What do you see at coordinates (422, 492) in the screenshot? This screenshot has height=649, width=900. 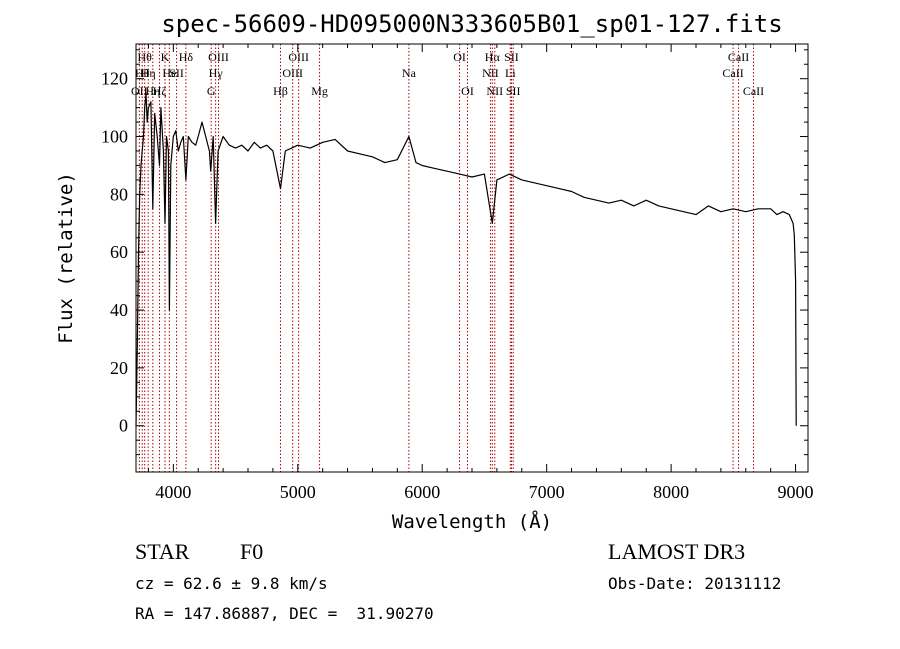 I see `x-tick-label: 6000` at bounding box center [422, 492].